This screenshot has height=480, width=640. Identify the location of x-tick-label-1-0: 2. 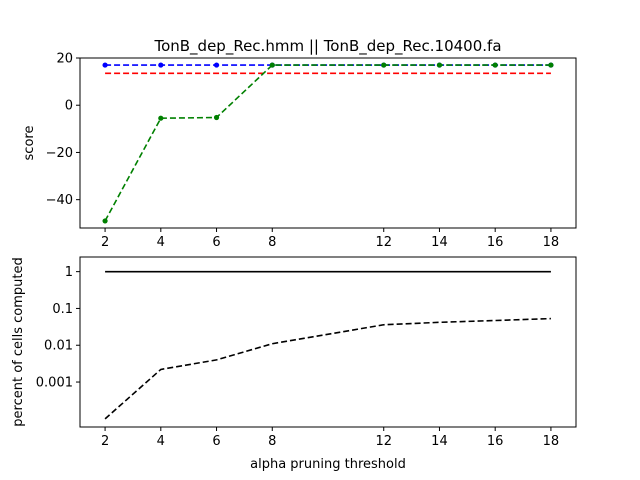
(105, 441).